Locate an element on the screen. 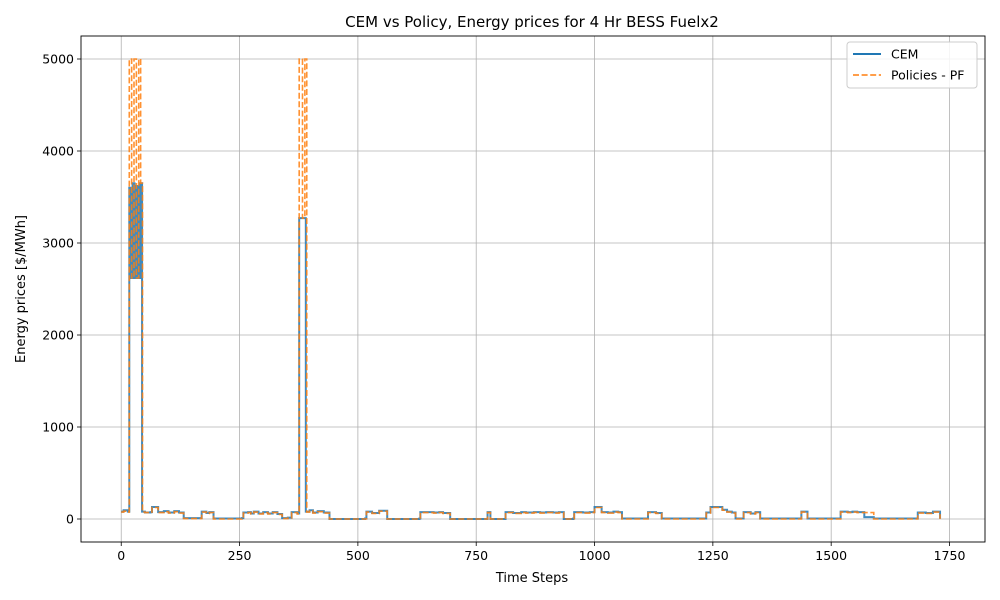 The height and width of the screenshot is (600, 1000). x-tick-label: 1500 is located at coordinates (831, 555).